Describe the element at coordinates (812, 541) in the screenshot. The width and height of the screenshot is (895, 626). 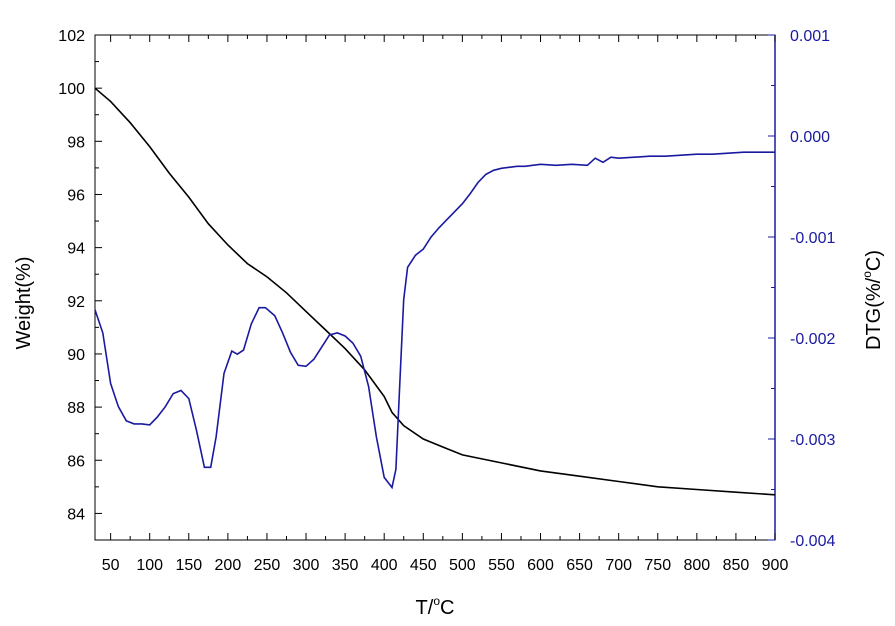
I see `right-tick-label: -0.004` at that location.